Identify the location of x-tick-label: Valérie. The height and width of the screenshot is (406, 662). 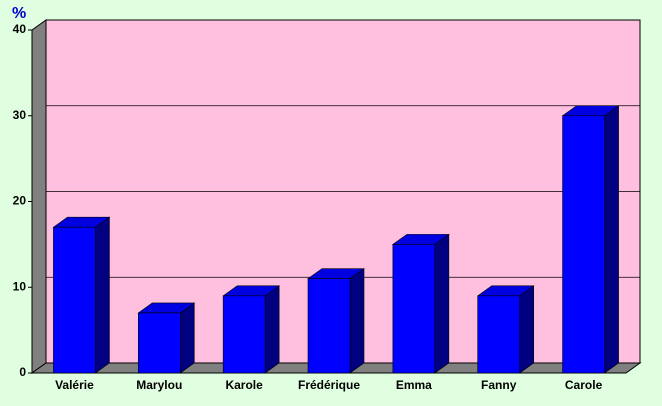
(74, 385).